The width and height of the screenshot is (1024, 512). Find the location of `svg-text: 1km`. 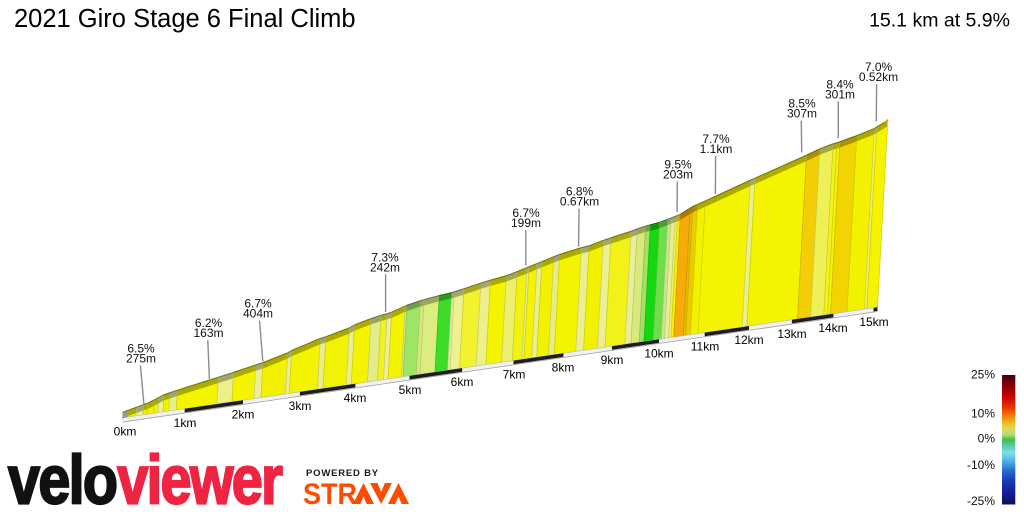

svg-text: 1km is located at coordinates (185, 423).